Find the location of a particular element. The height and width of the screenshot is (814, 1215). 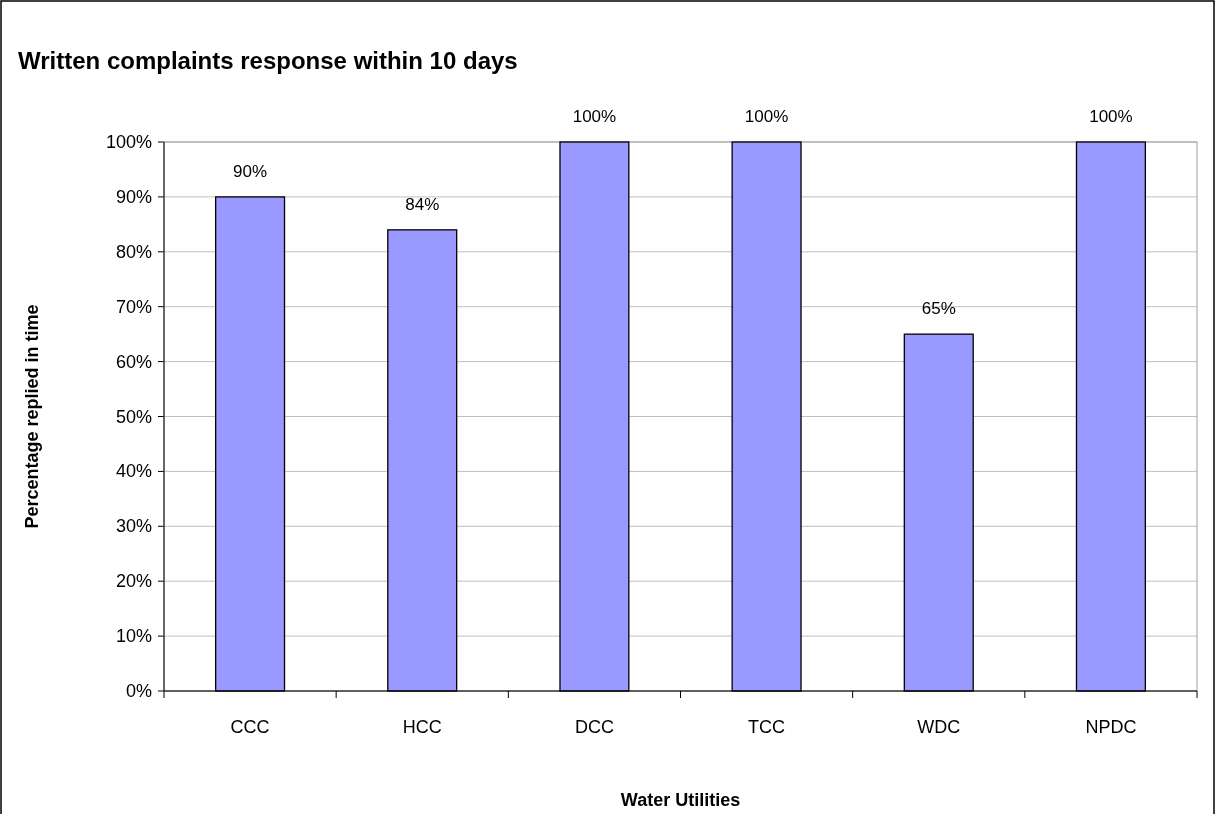

y-tick-label: 50% is located at coordinates (133, 416).